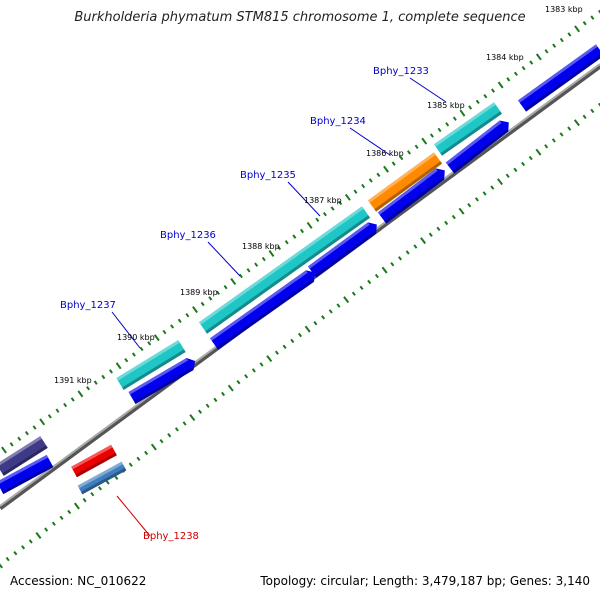 This screenshot has width=600, height=604. Describe the element at coordinates (24, 469) in the screenshot. I see `feature-reverse-left-highlight` at that location.